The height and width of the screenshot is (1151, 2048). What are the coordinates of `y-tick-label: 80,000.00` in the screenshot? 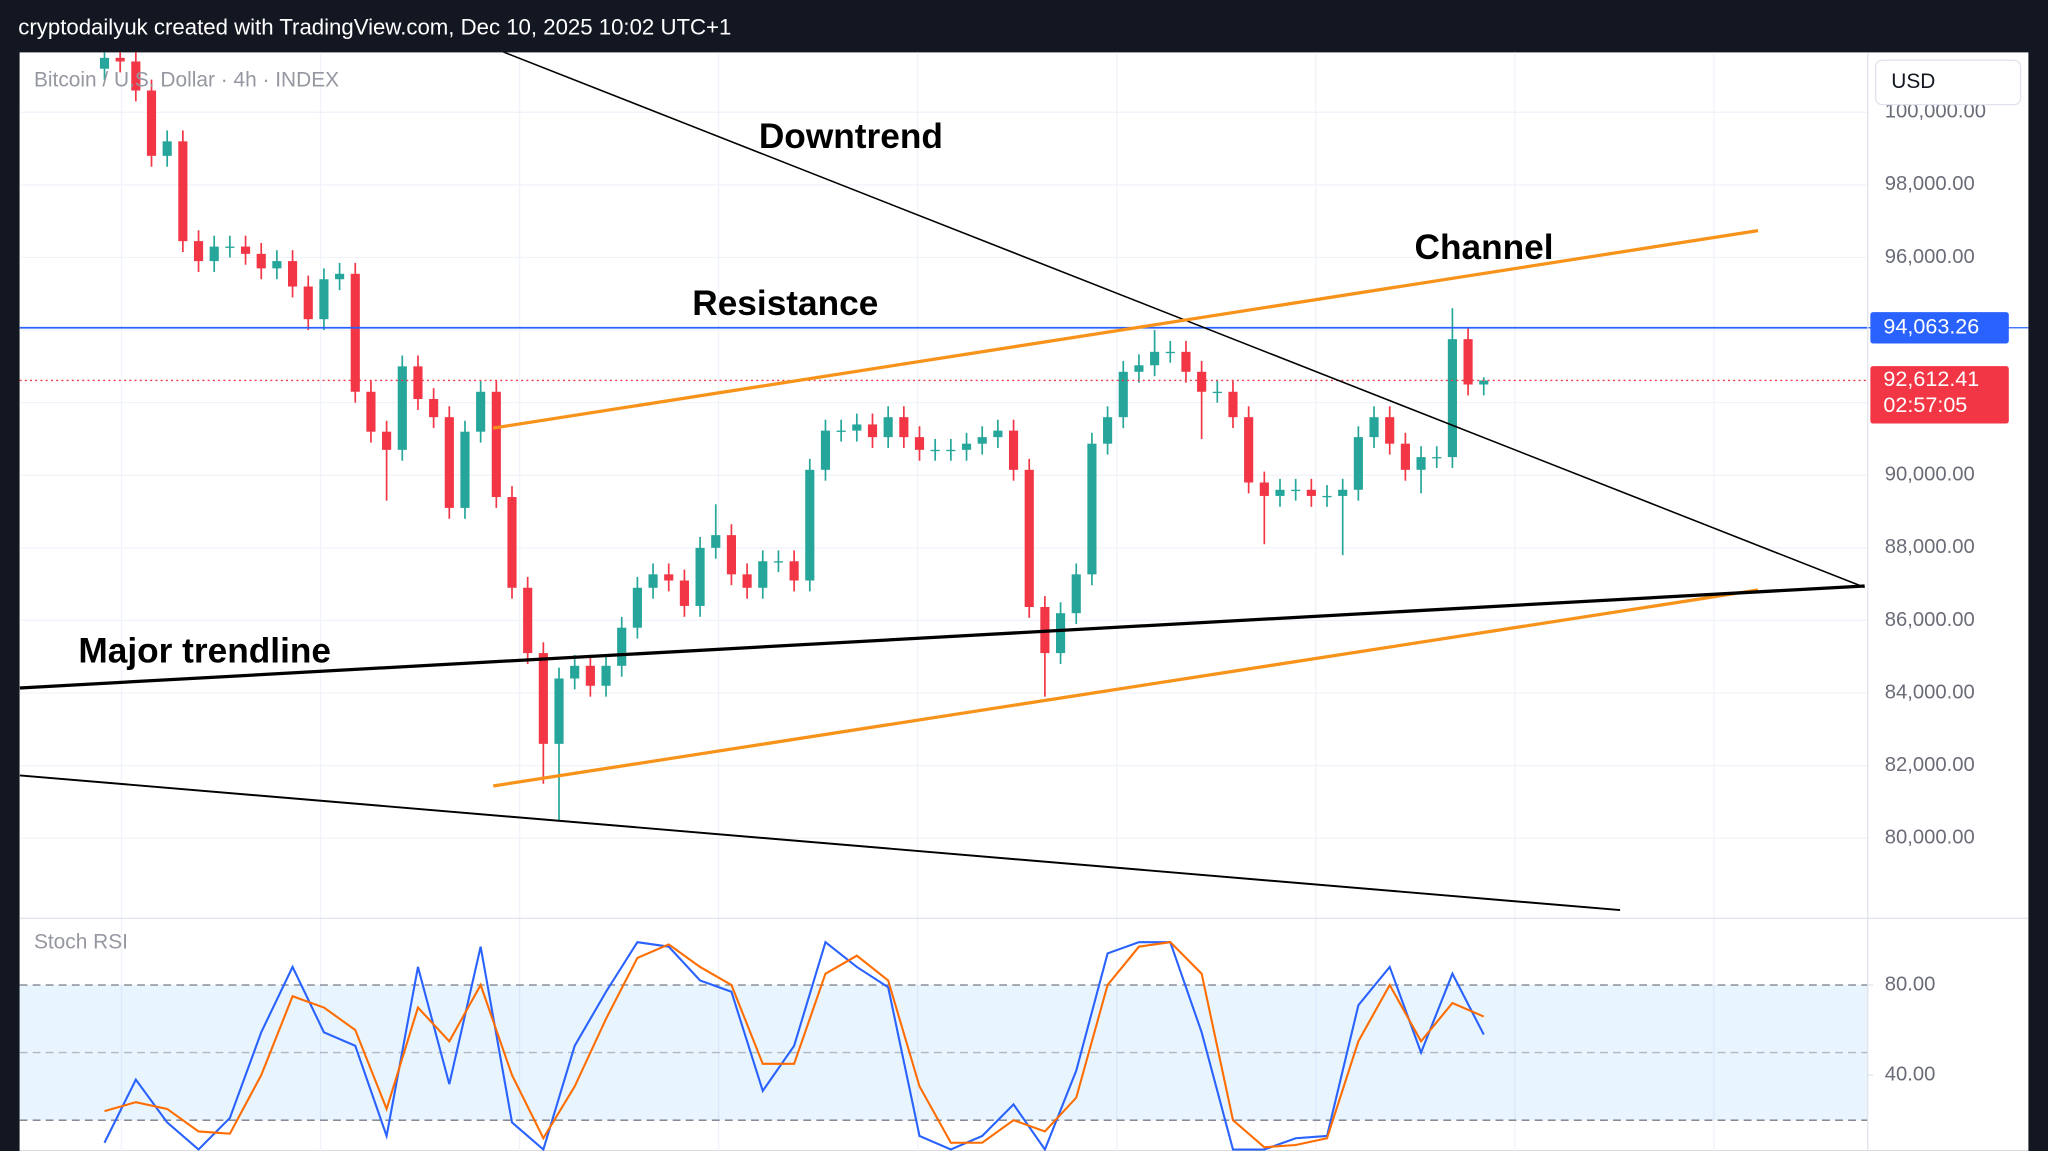 It's located at (1930, 838).